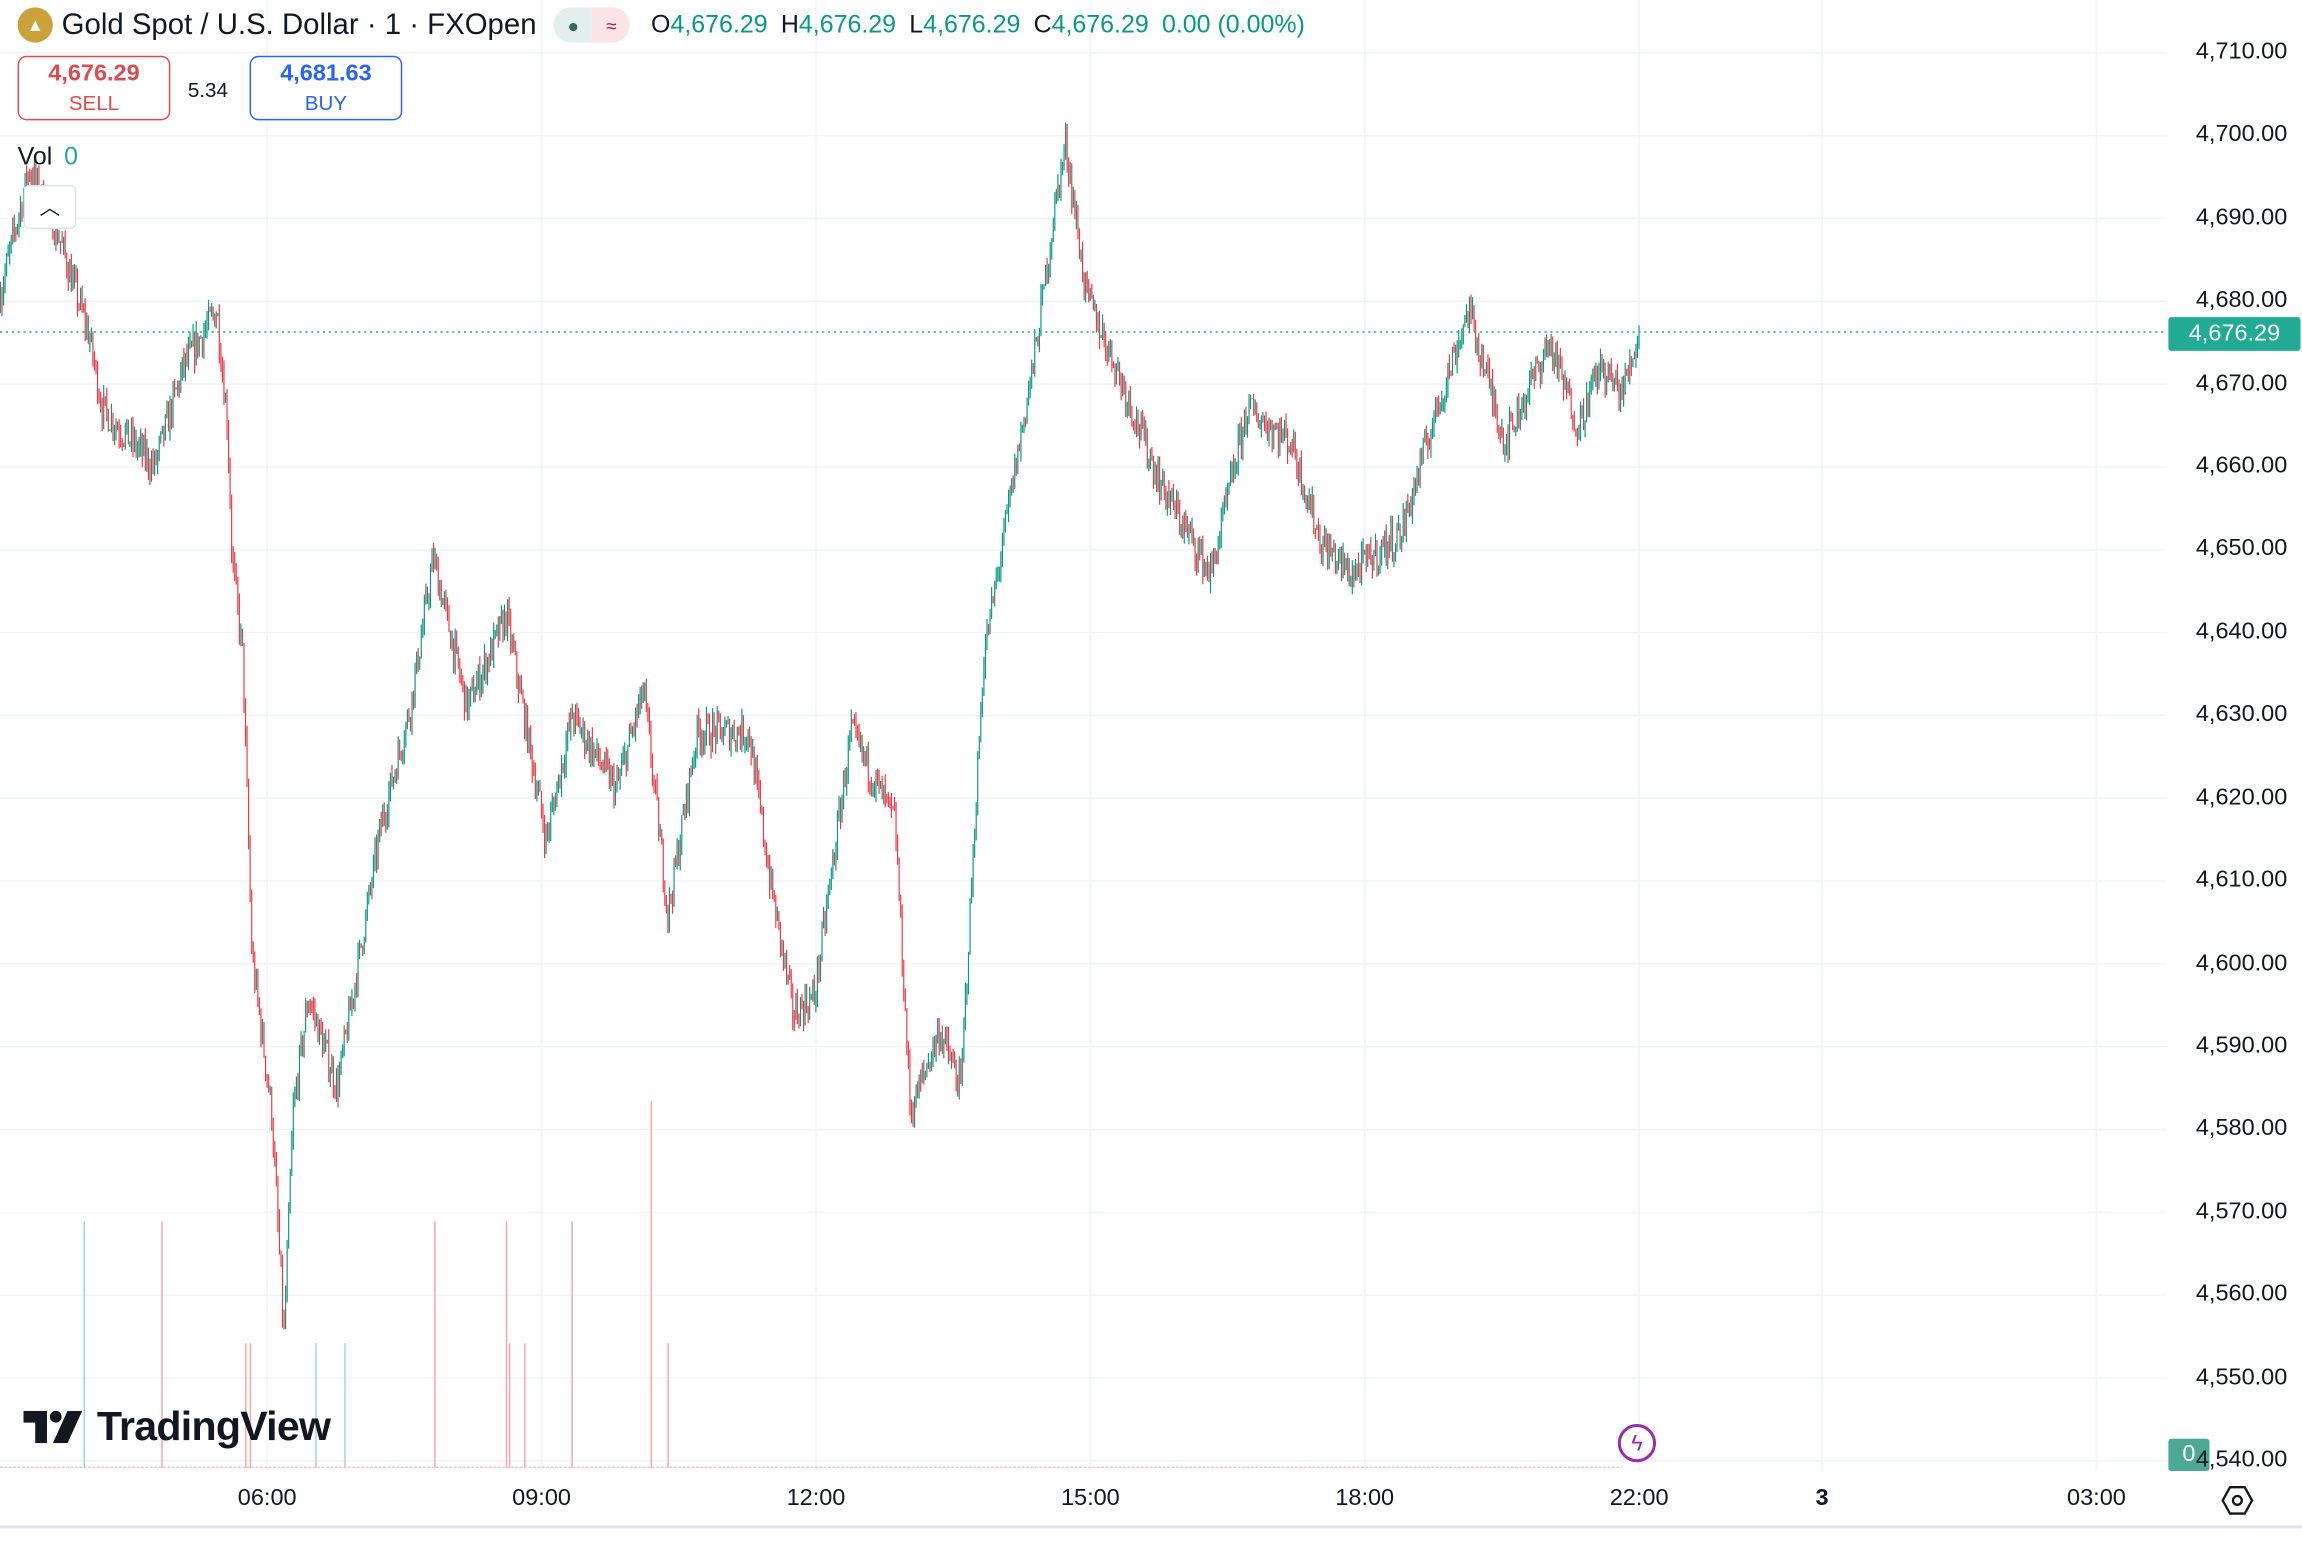  I want to click on lightning-icon: ϟ, so click(1637, 1443).